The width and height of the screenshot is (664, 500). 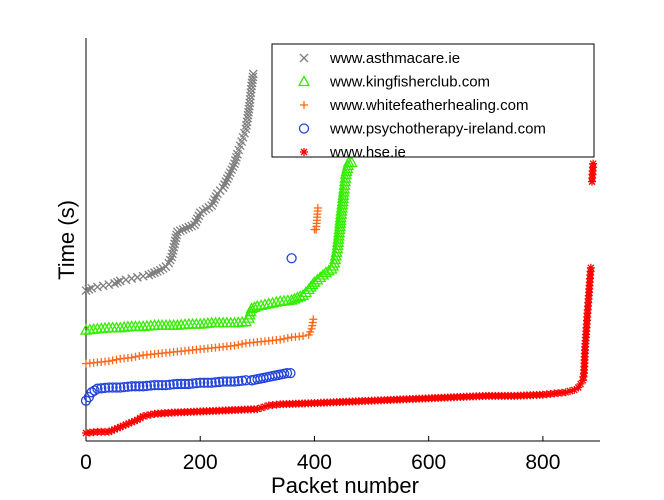 I want to click on series-circle, so click(x=188, y=329).